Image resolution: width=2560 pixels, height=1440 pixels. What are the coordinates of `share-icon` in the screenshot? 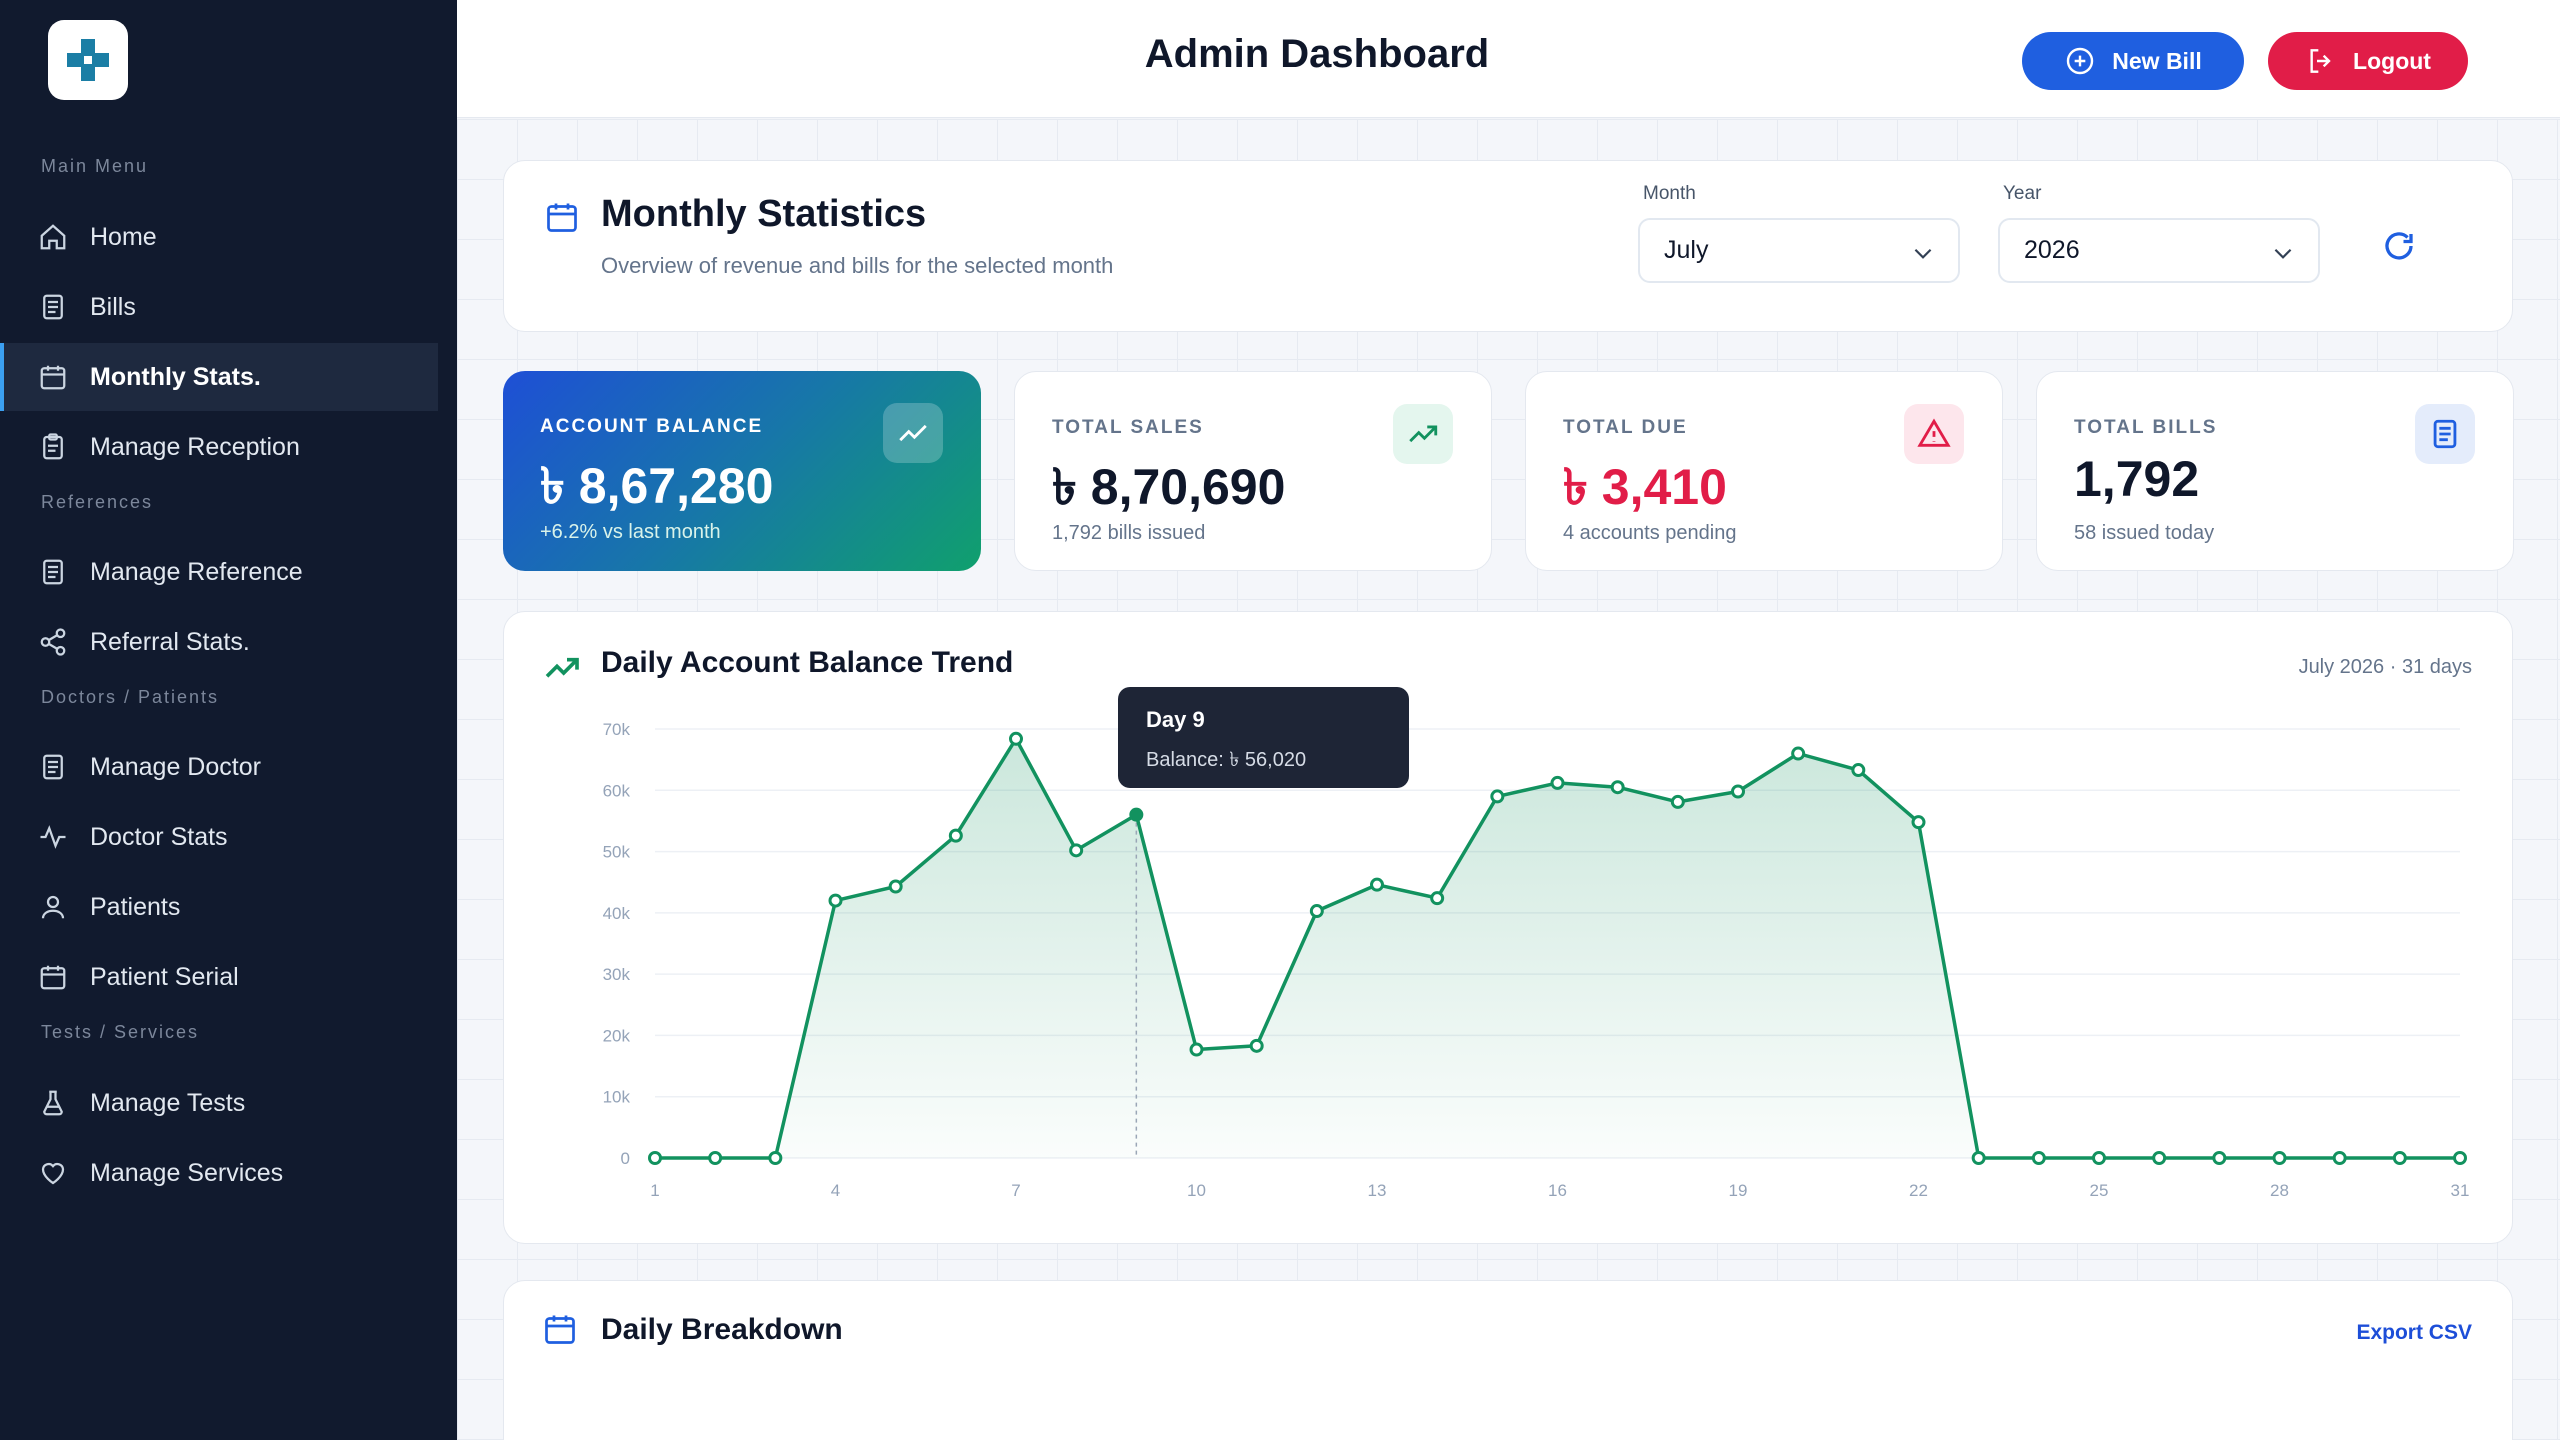 It's located at (53, 642).